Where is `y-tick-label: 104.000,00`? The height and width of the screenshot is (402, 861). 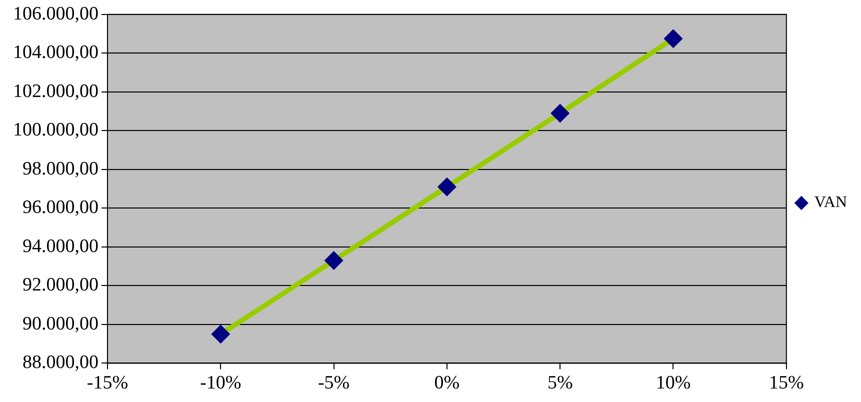
y-tick-label: 104.000,00 is located at coordinates (55, 53).